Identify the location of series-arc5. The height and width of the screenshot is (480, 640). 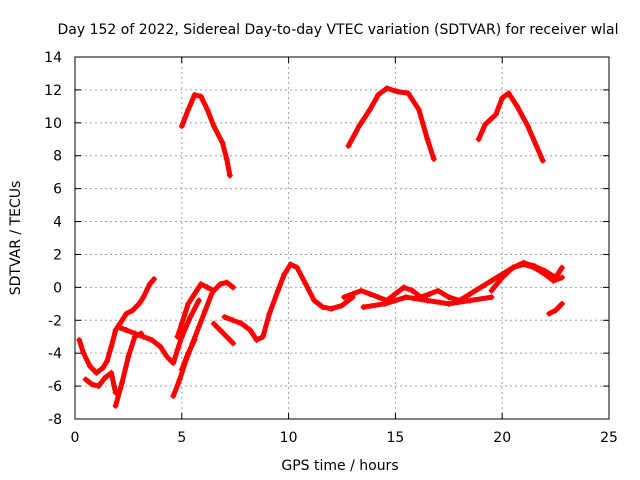
(101, 383).